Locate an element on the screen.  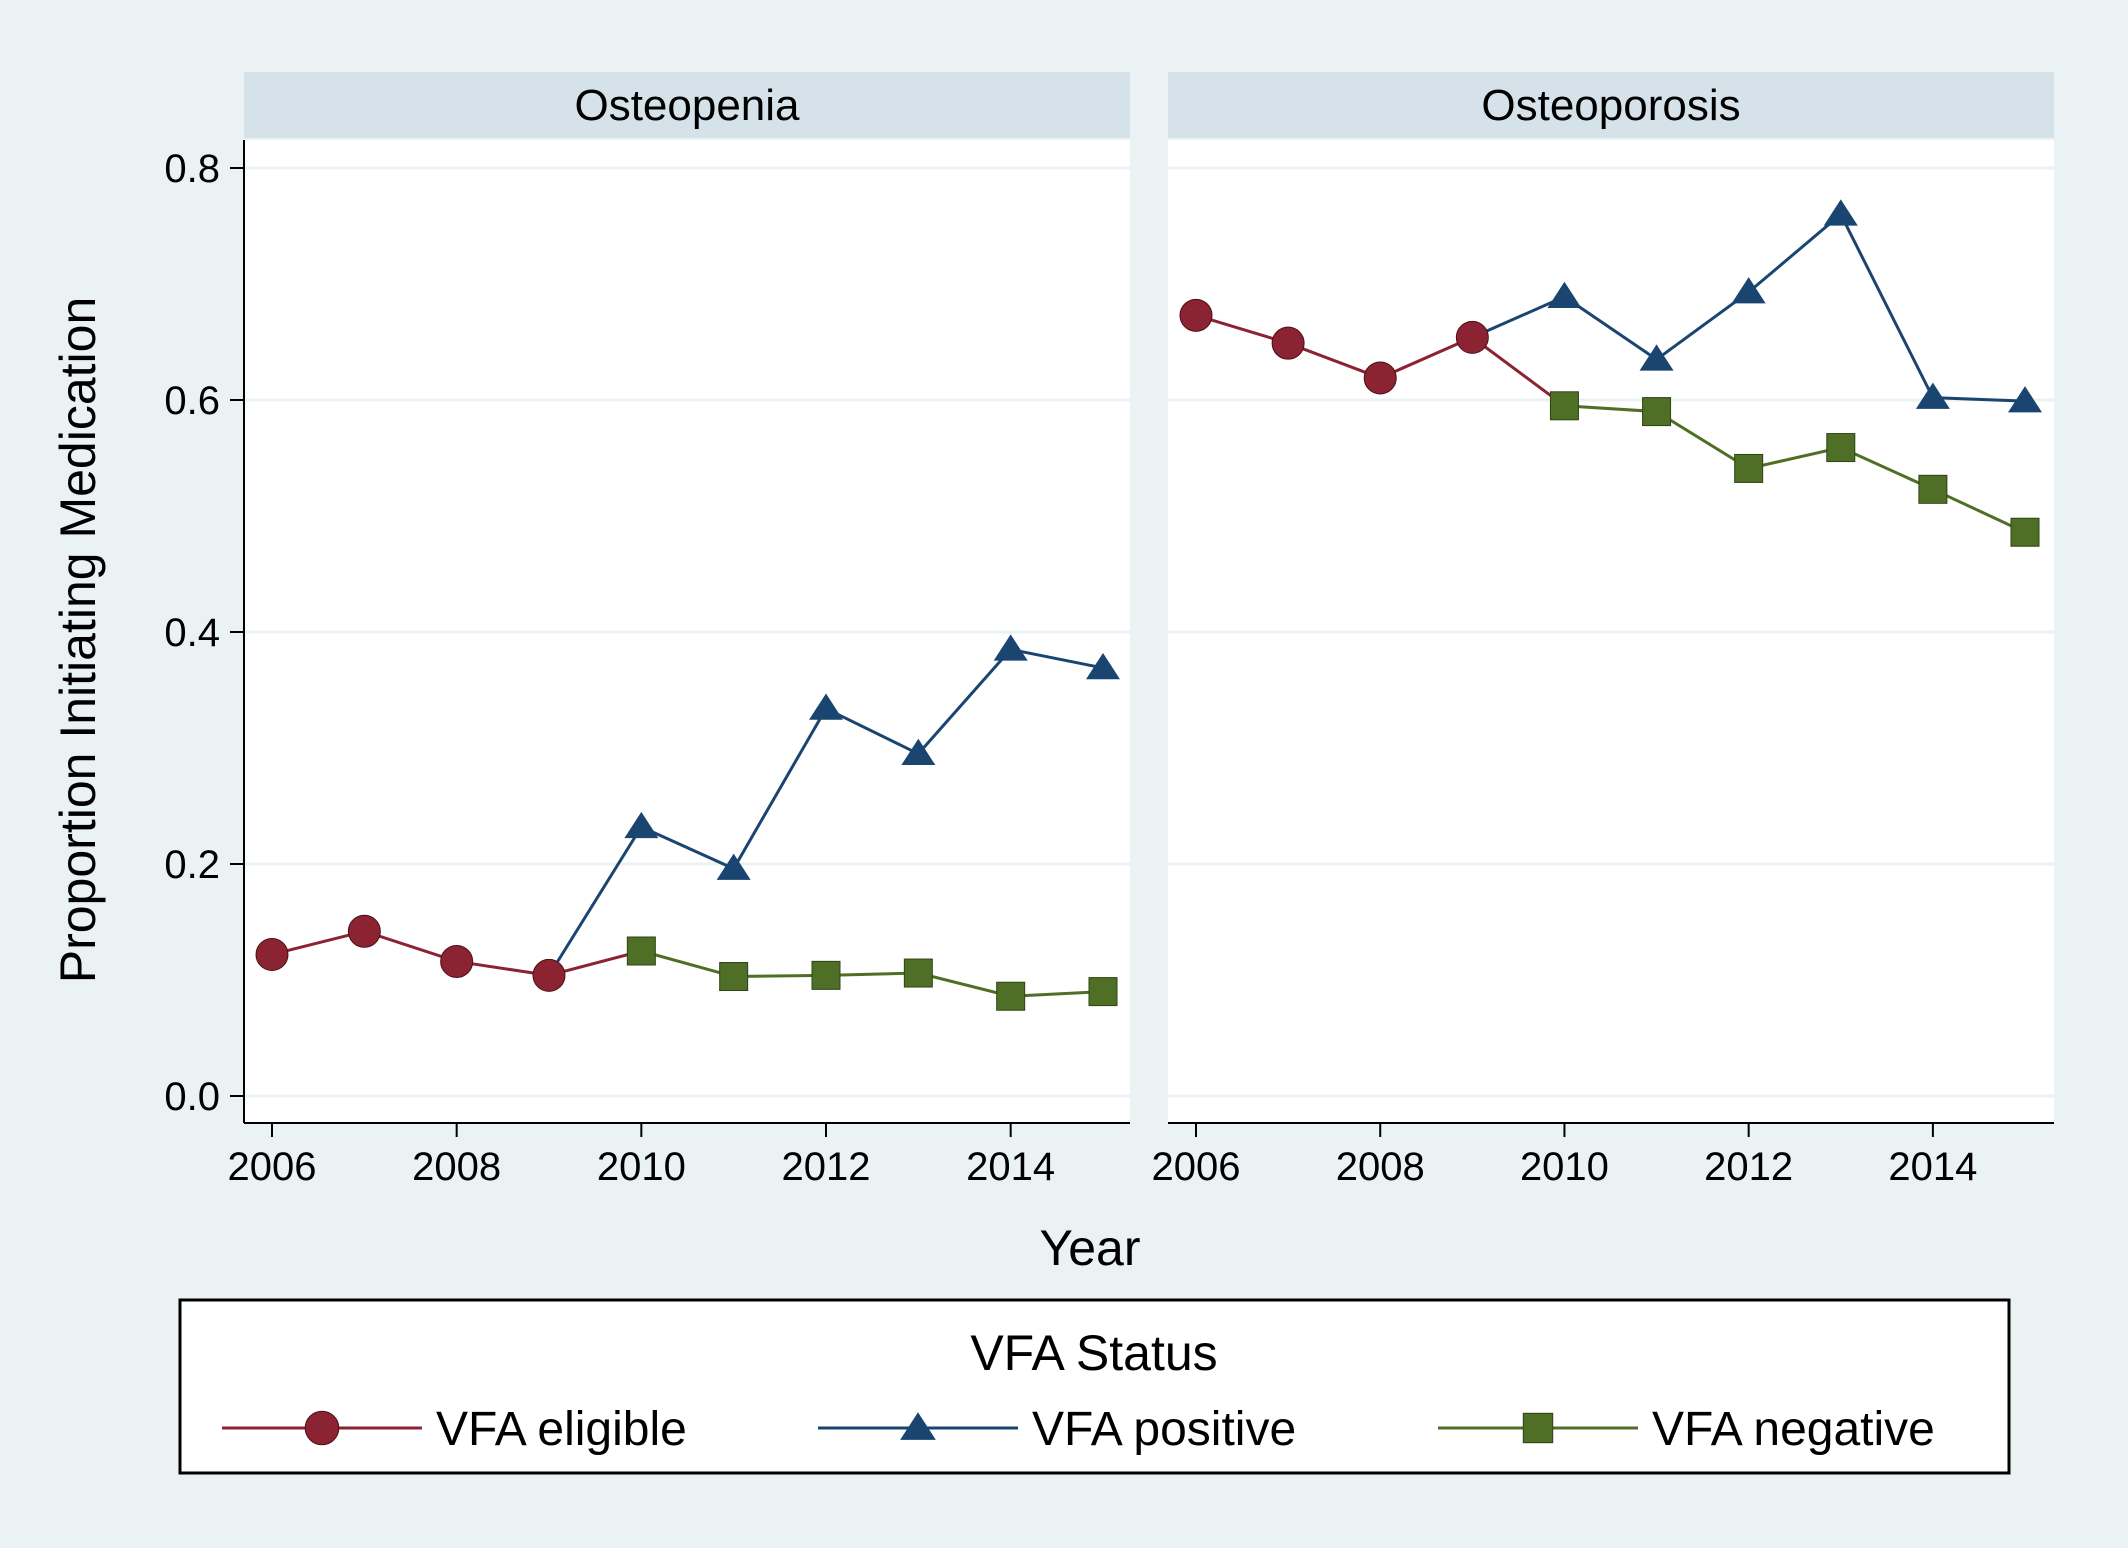
legend-box is located at coordinates (1094, 1386).